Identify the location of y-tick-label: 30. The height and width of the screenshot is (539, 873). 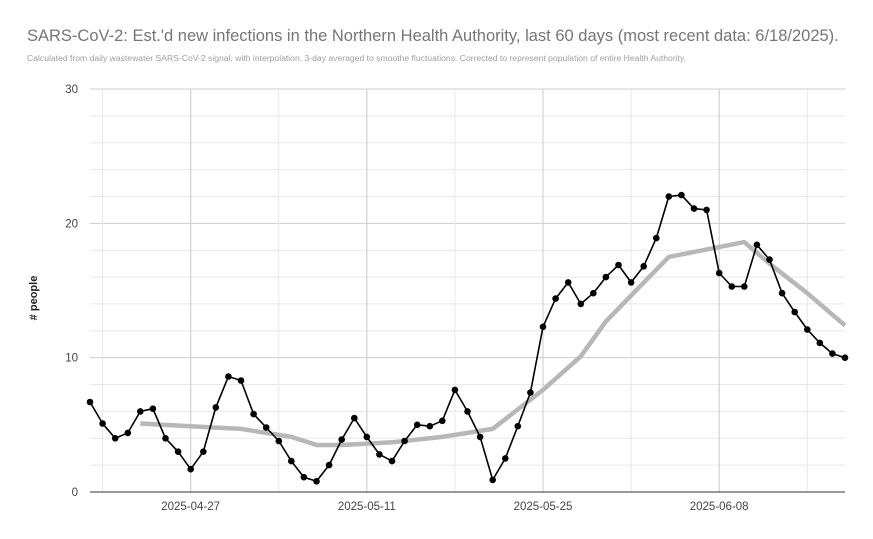
(71, 90).